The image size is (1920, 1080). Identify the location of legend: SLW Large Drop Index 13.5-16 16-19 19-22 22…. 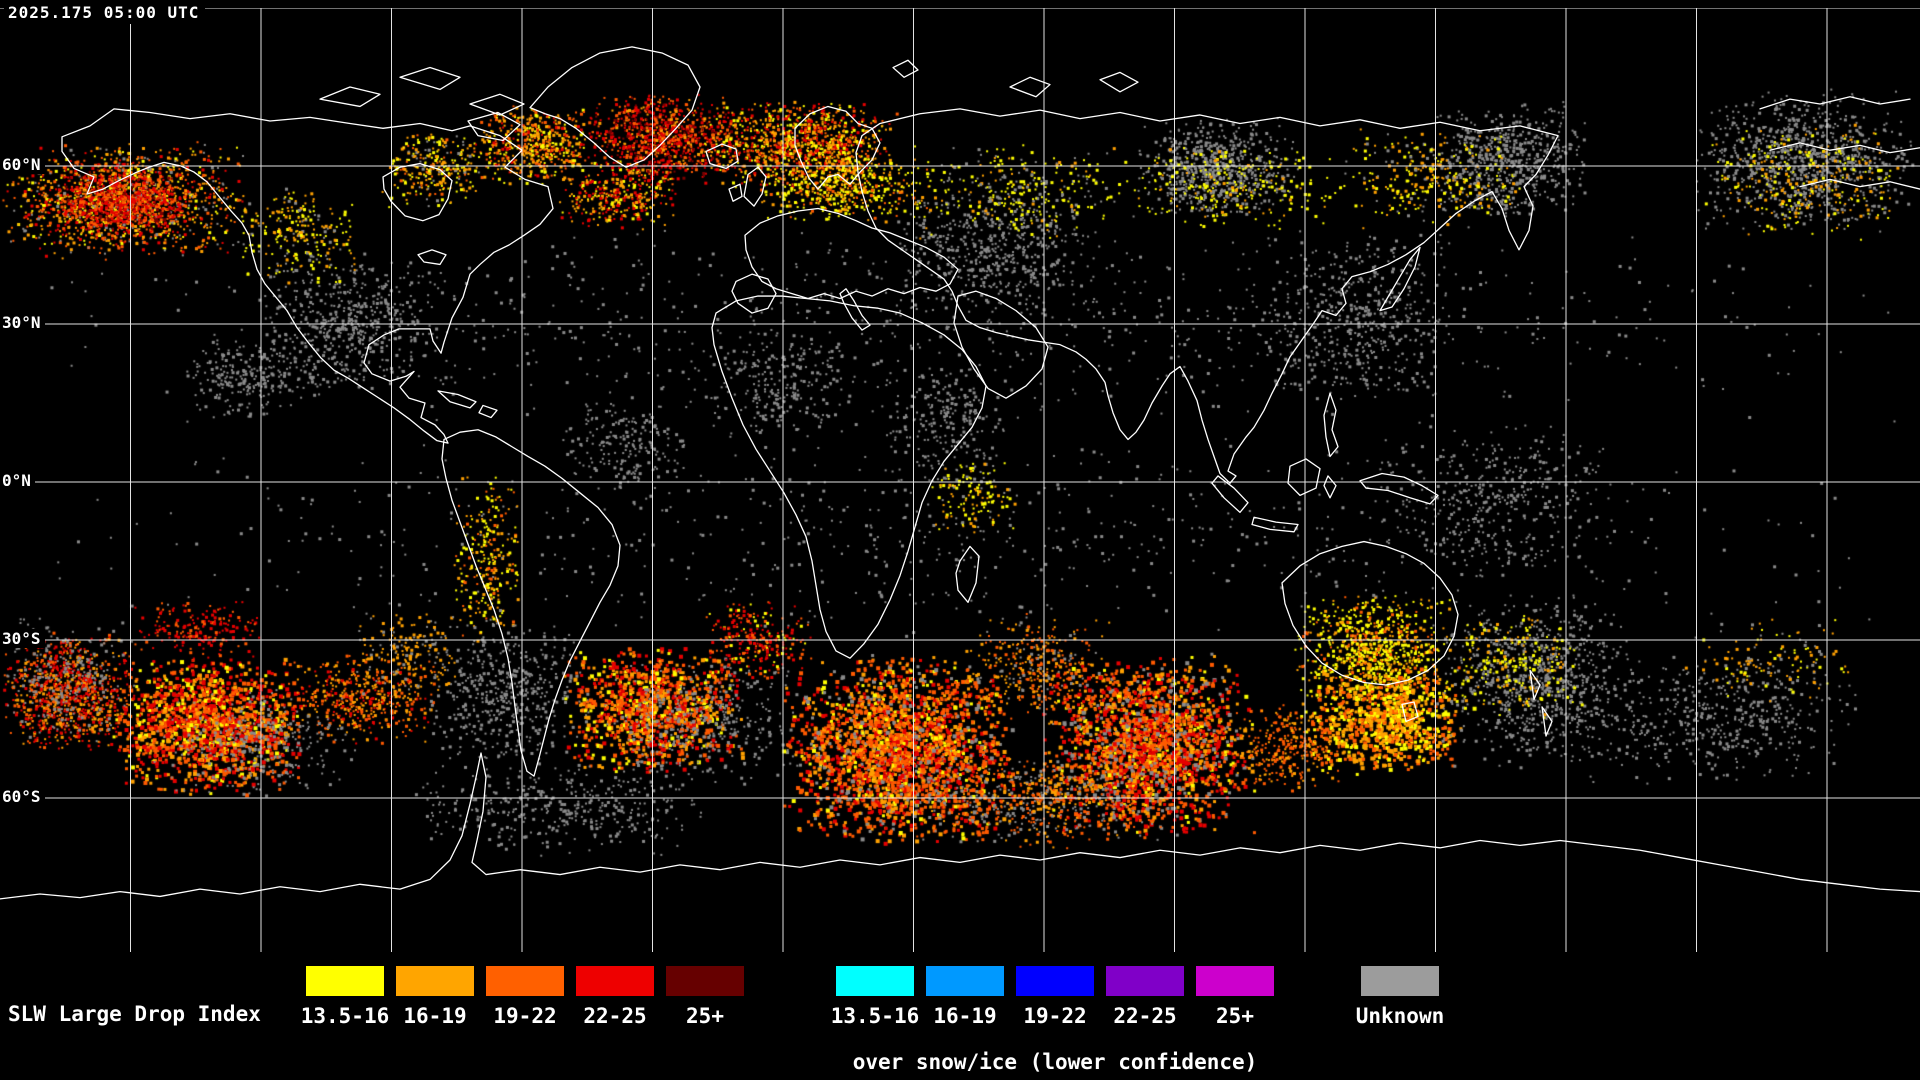
(960, 1016).